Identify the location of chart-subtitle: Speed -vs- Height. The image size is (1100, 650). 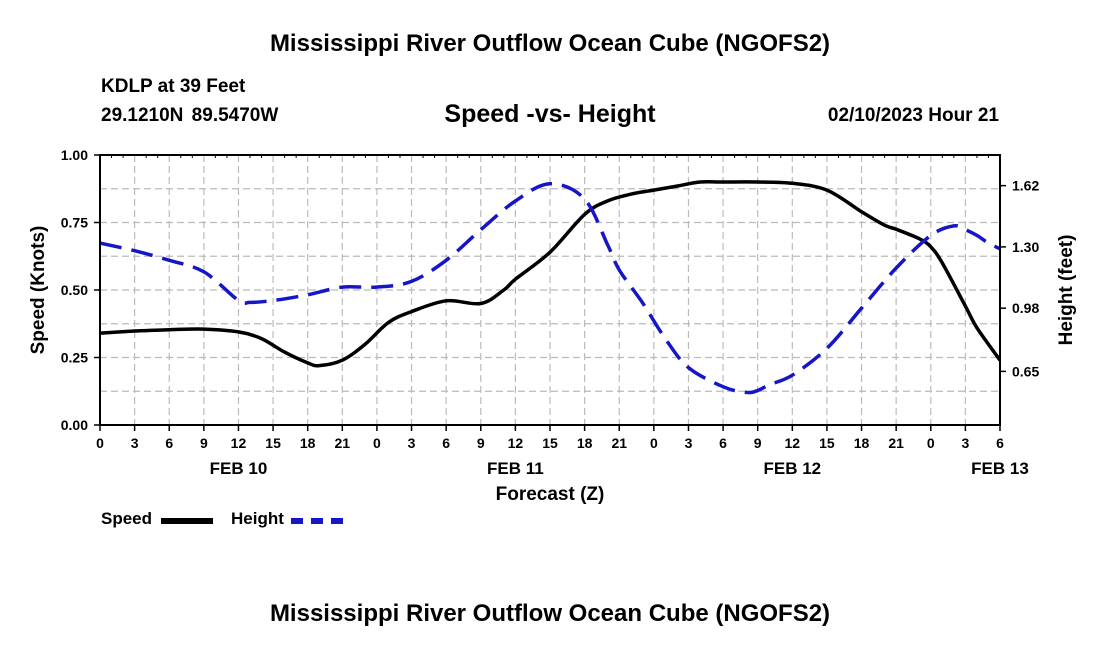
(550, 114).